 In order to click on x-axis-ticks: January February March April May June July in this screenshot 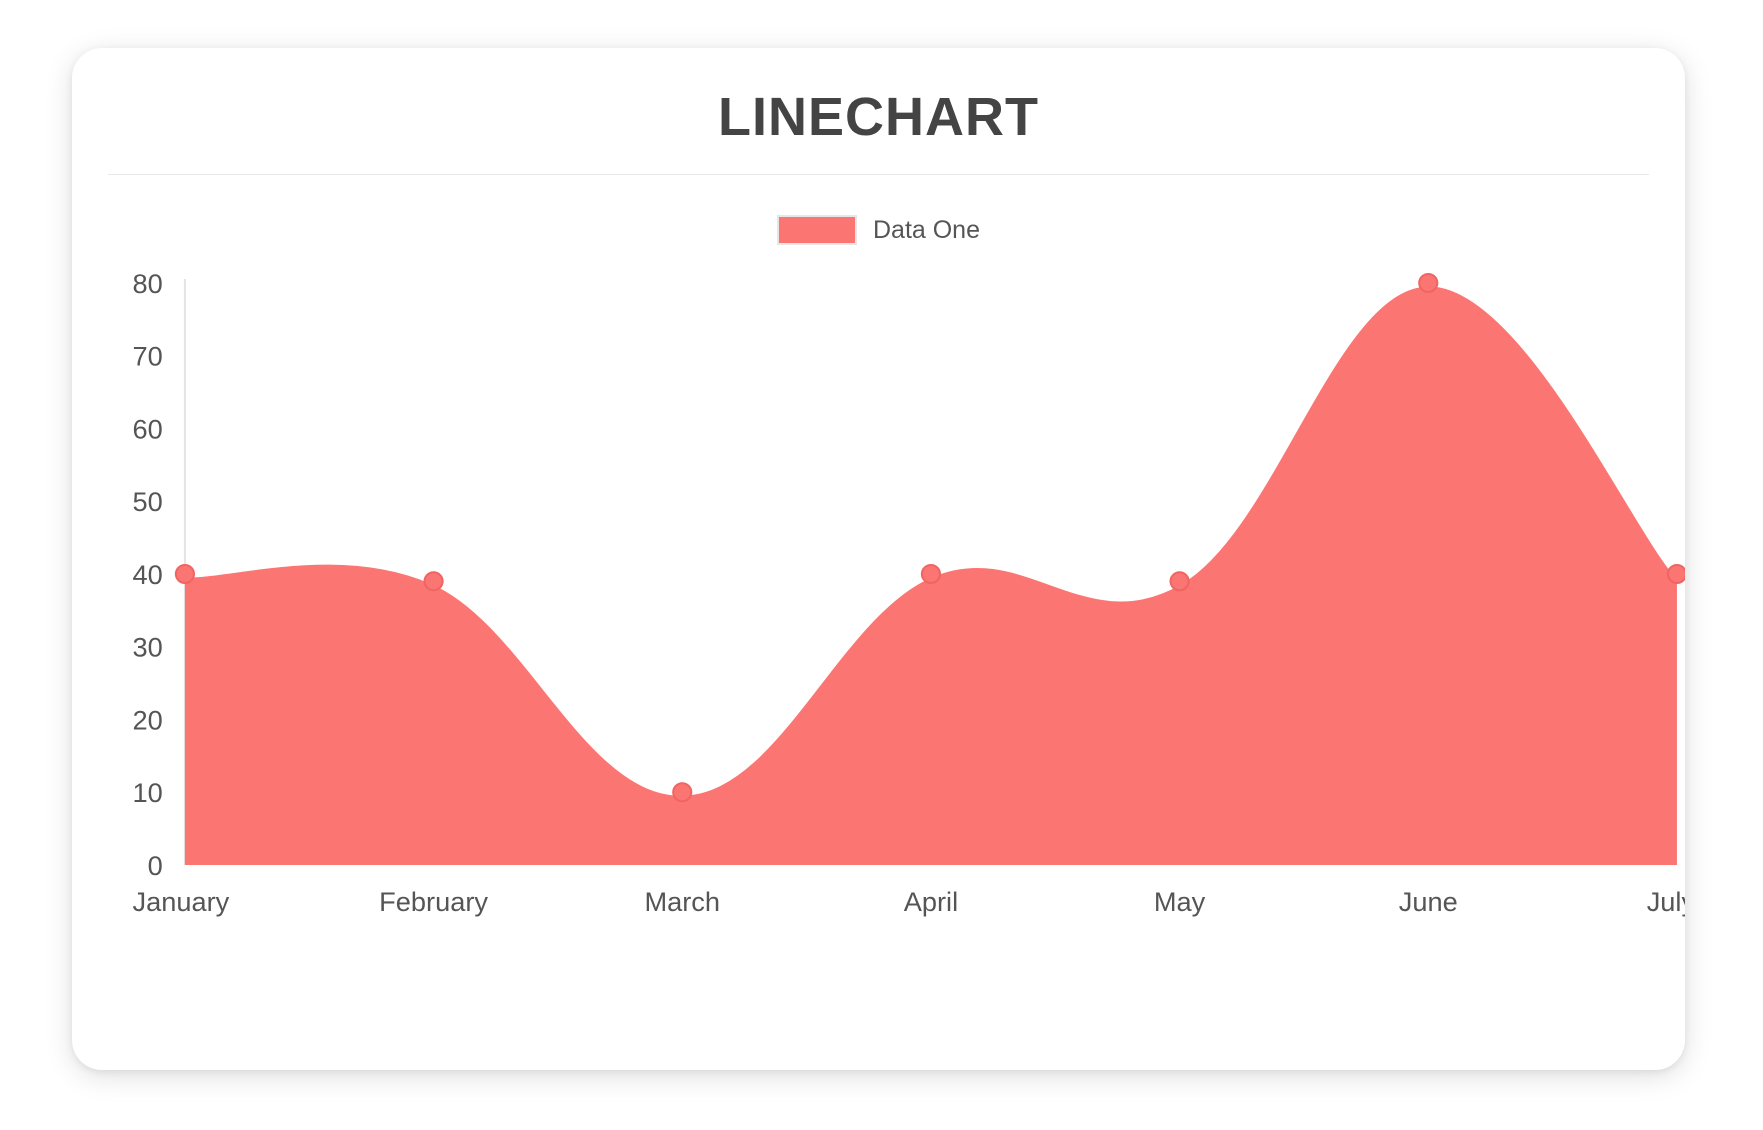, I will do `click(908, 901)`.